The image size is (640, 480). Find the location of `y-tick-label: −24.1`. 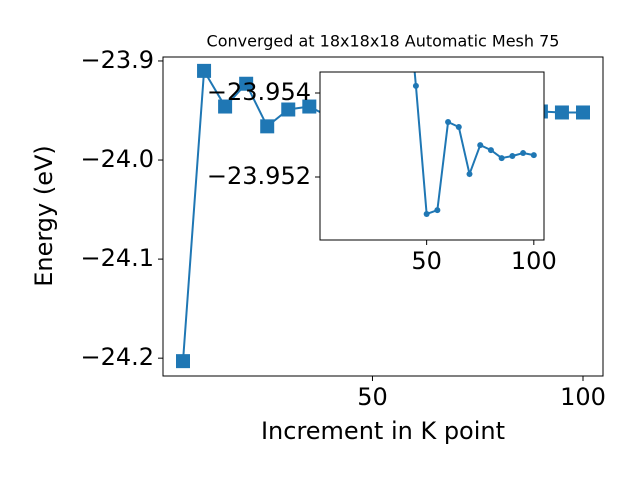

y-tick-label: −24.1 is located at coordinates (117, 258).